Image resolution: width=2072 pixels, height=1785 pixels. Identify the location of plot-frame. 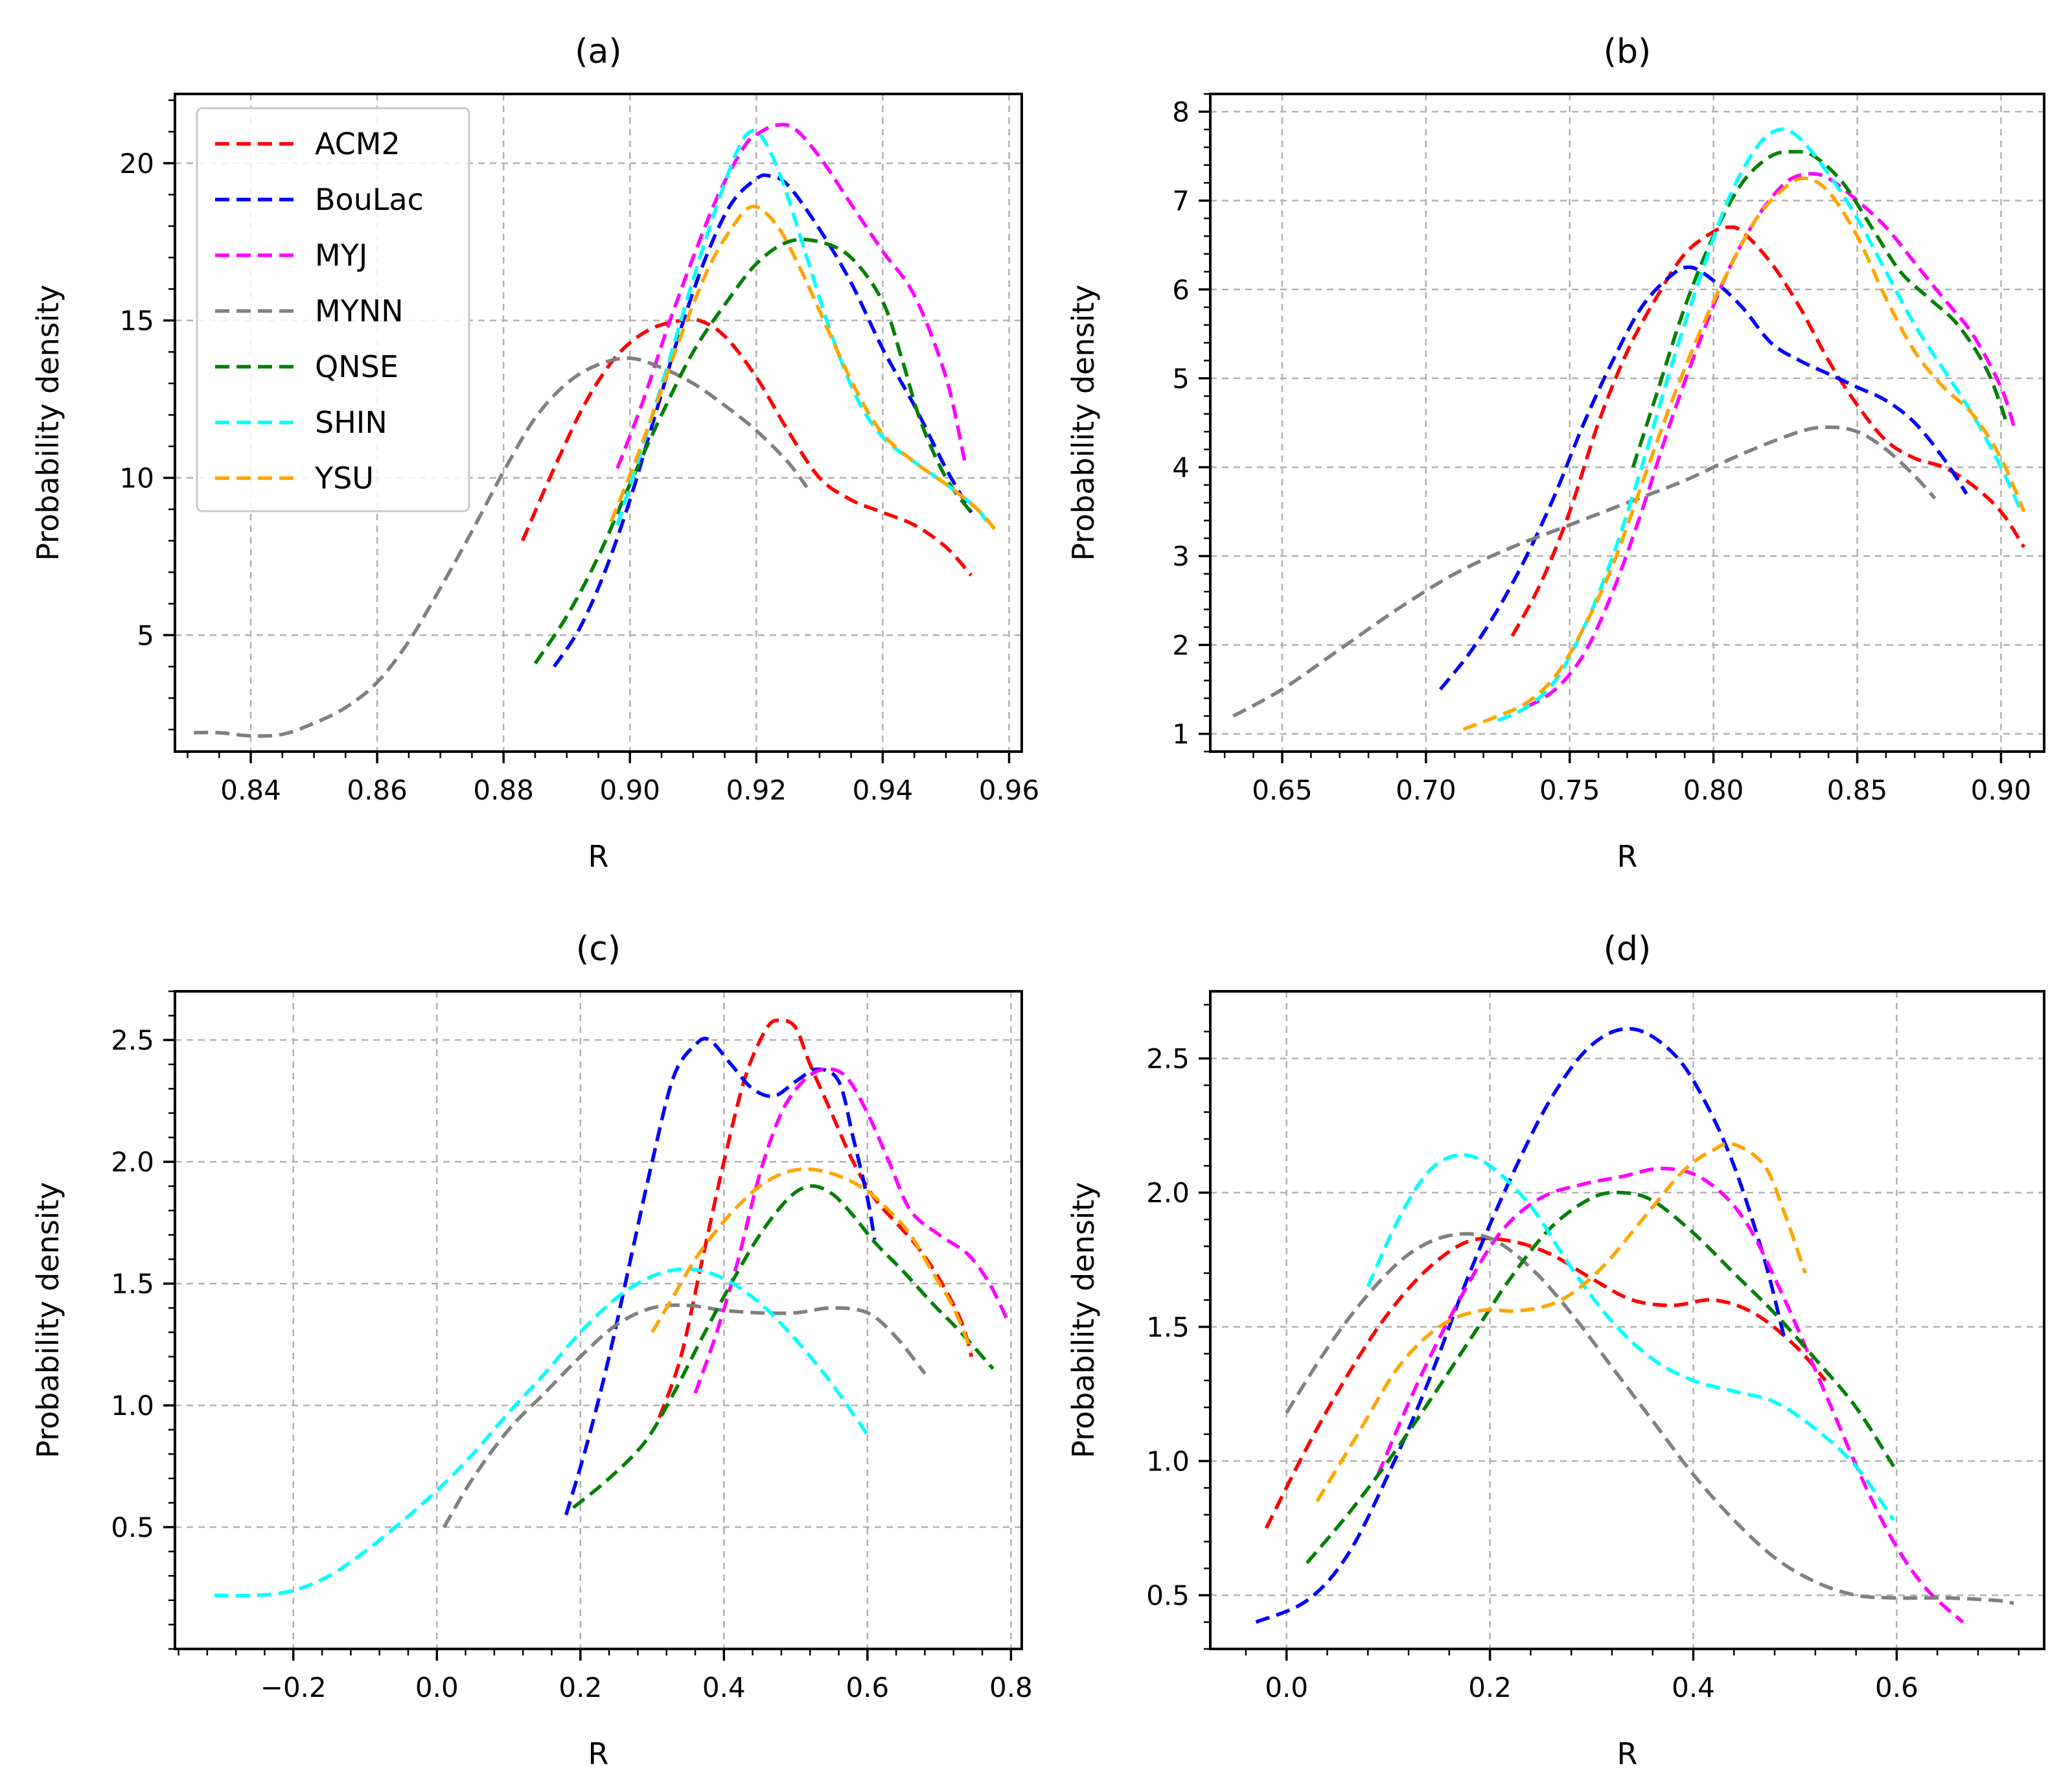
(1627, 1320).